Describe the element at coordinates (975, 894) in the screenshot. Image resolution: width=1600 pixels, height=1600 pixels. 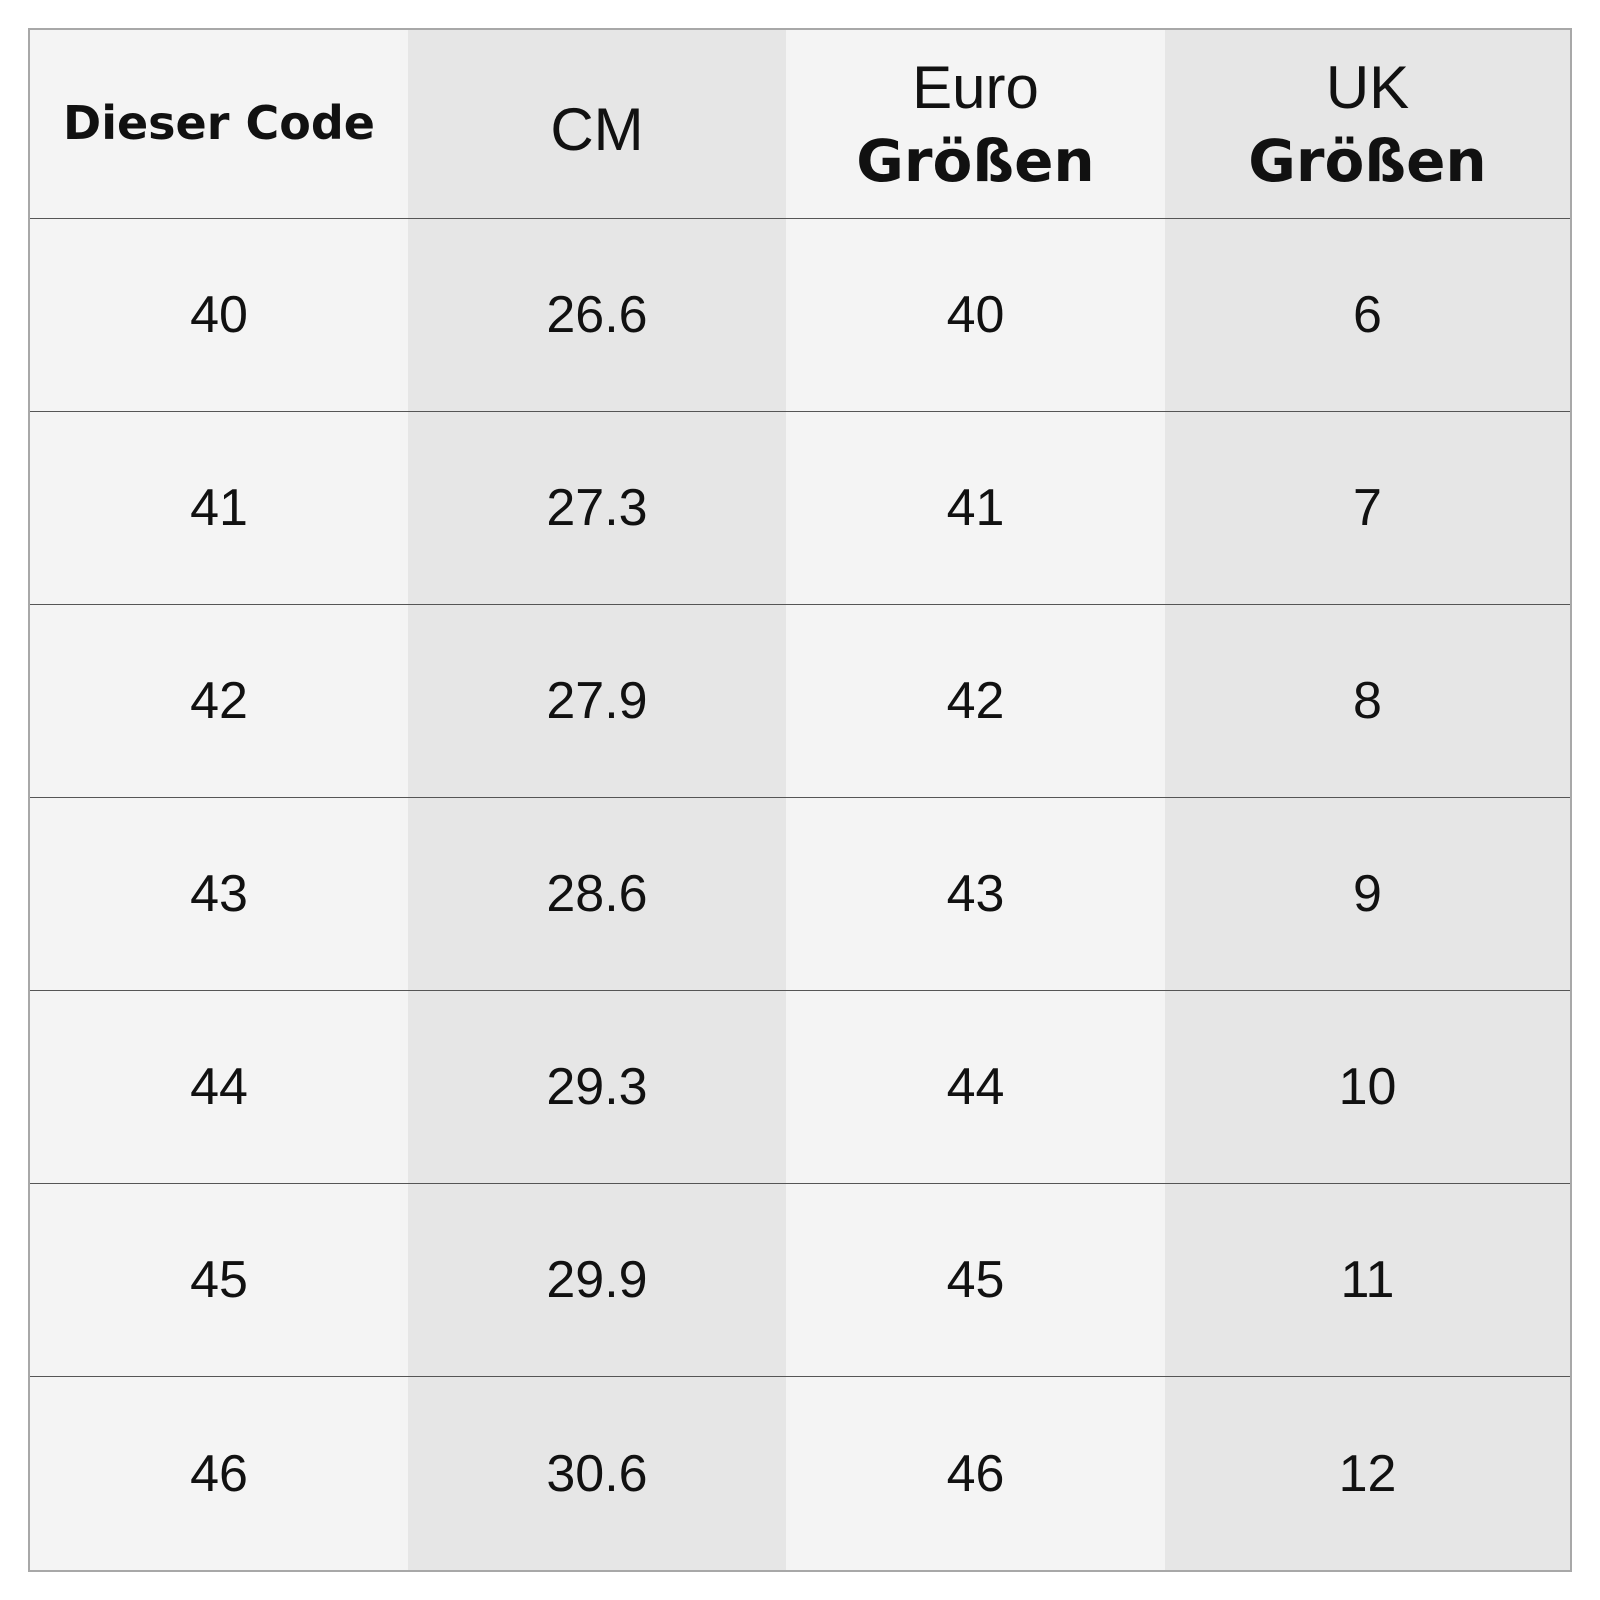
I see `cell-euro: 43` at that location.